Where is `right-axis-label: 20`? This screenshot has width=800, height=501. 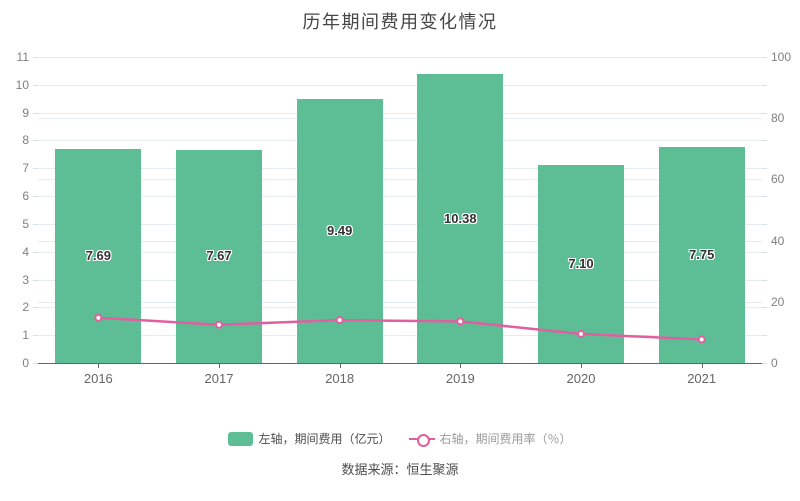
right-axis-label: 20 is located at coordinates (778, 301).